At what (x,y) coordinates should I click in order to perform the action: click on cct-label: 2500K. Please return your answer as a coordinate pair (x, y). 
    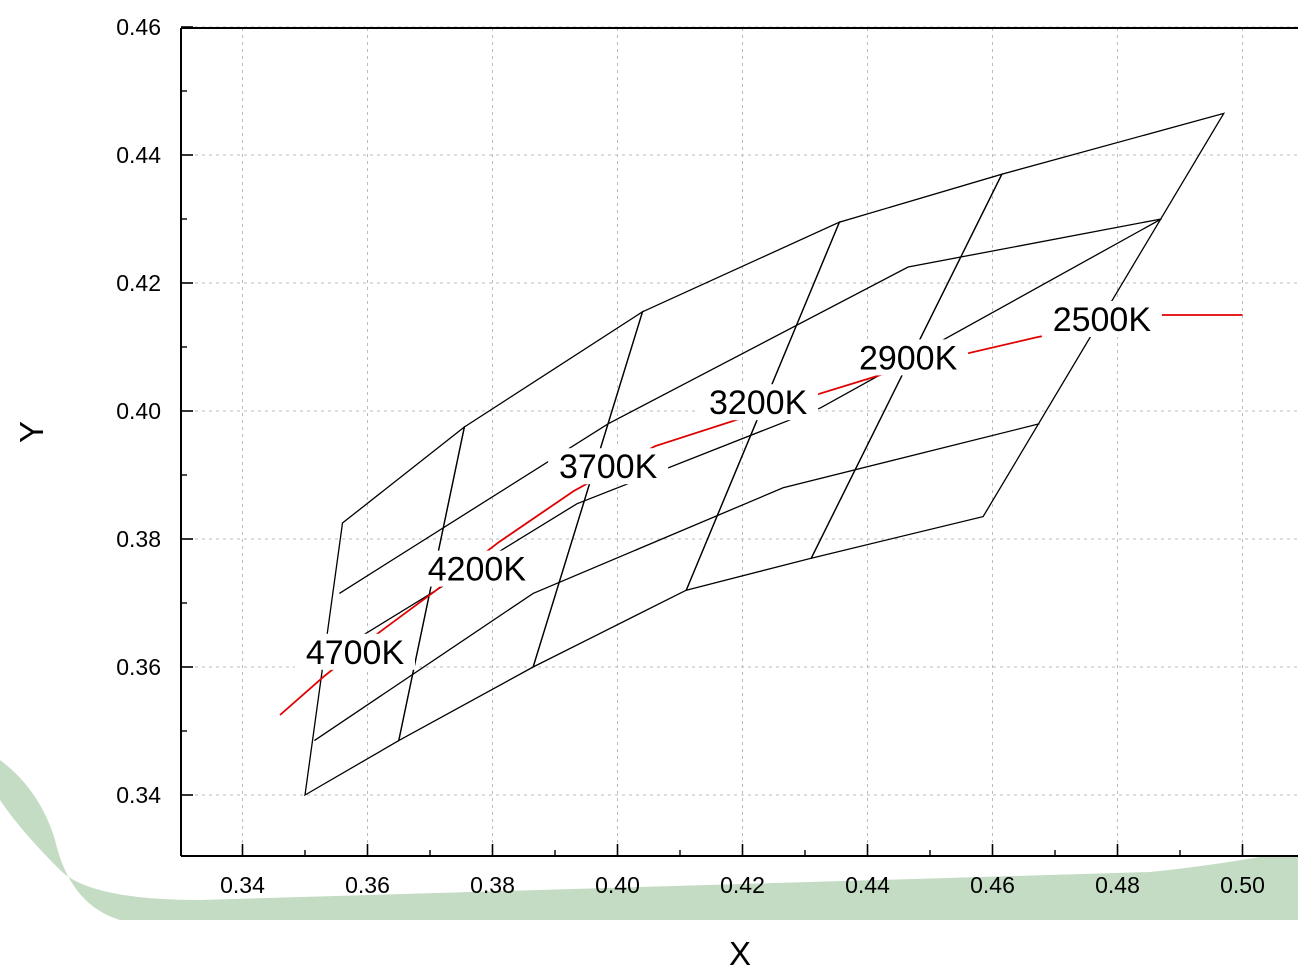
    Looking at the image, I should click on (1102, 320).